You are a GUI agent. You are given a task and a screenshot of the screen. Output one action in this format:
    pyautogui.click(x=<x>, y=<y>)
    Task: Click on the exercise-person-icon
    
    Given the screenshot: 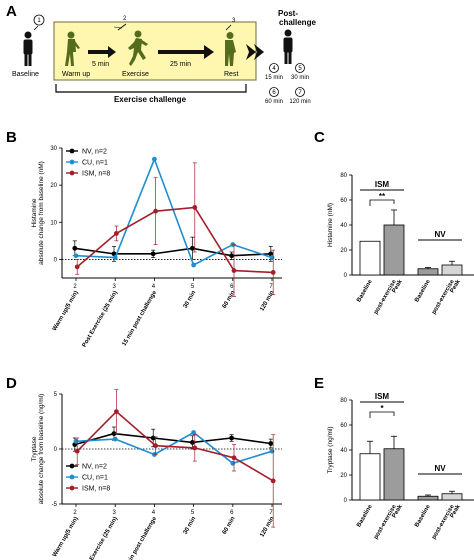 What is the action you would take?
    pyautogui.click(x=138, y=48)
    